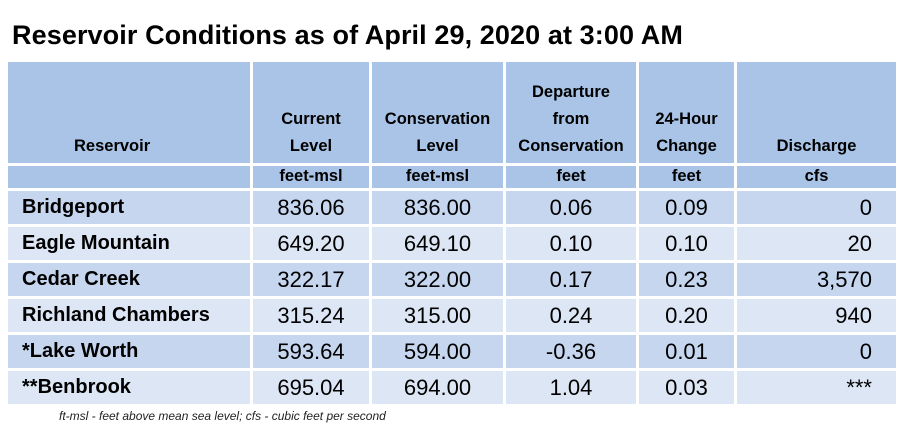  Describe the element at coordinates (688, 317) in the screenshot. I see `row-richland-chambers-change: 0.20` at that location.